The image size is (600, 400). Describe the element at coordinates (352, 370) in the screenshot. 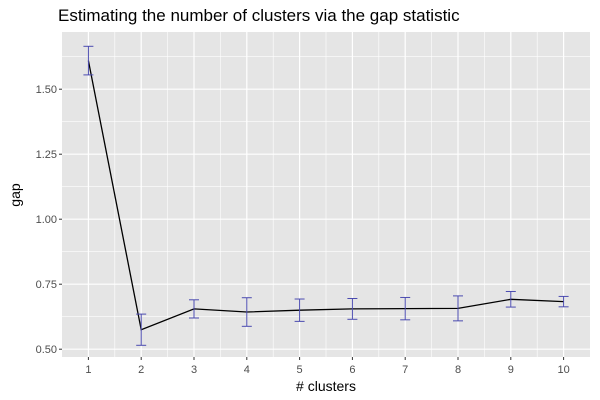

I see `x-tick-label: 6` at that location.